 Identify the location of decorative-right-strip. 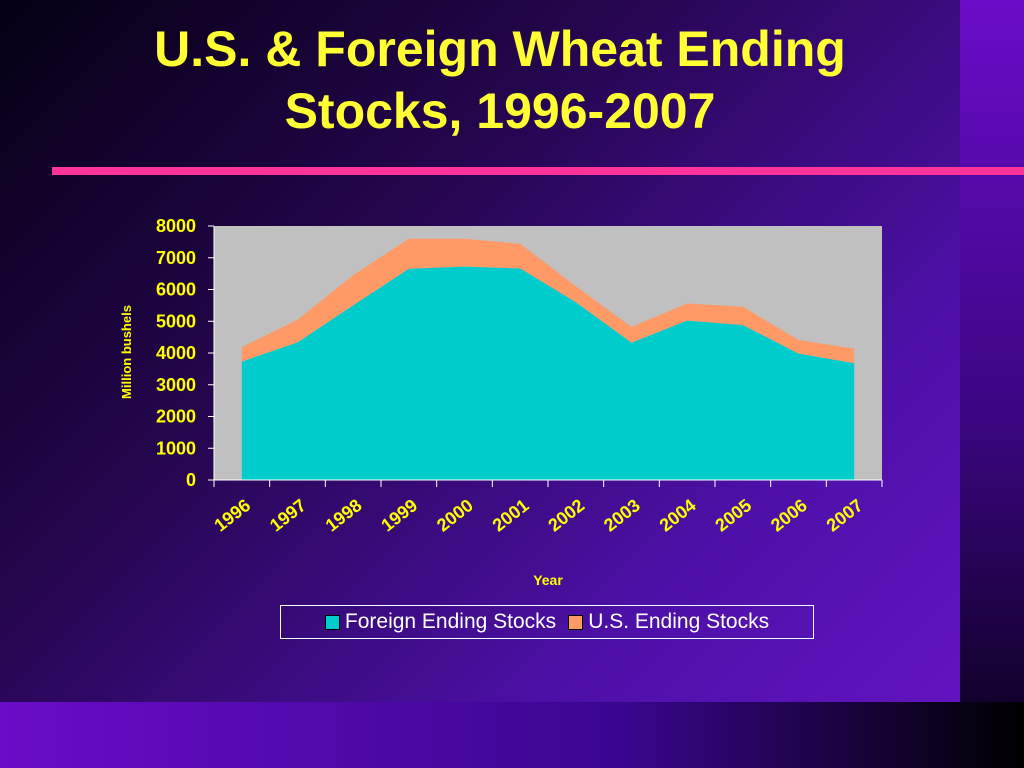
(992, 384).